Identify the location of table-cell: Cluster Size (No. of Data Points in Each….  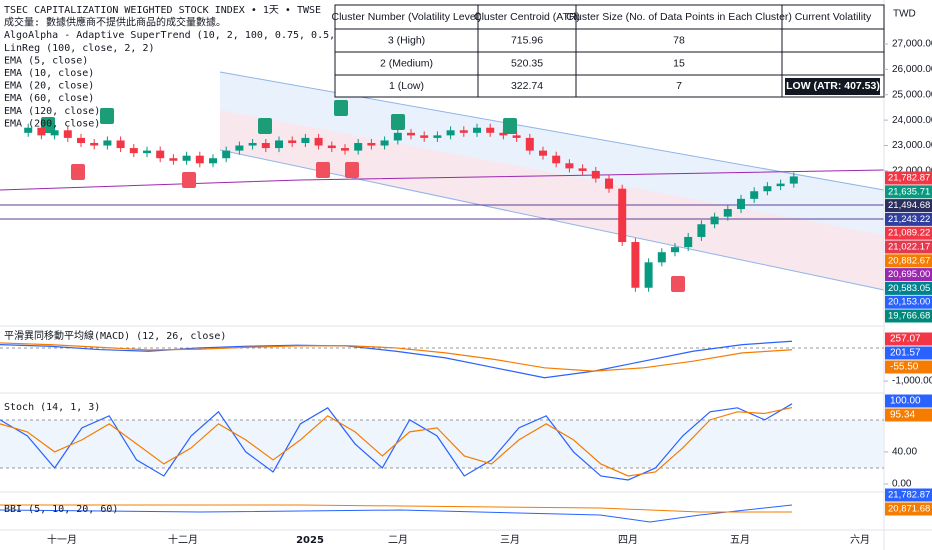
(679, 17).